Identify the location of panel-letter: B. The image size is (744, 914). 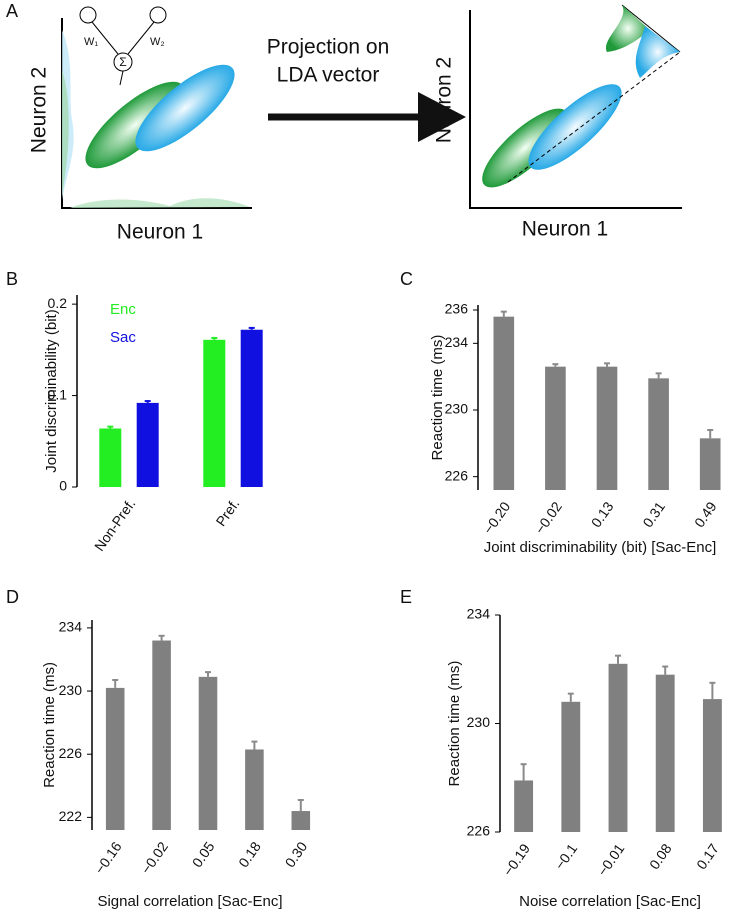
(12, 279).